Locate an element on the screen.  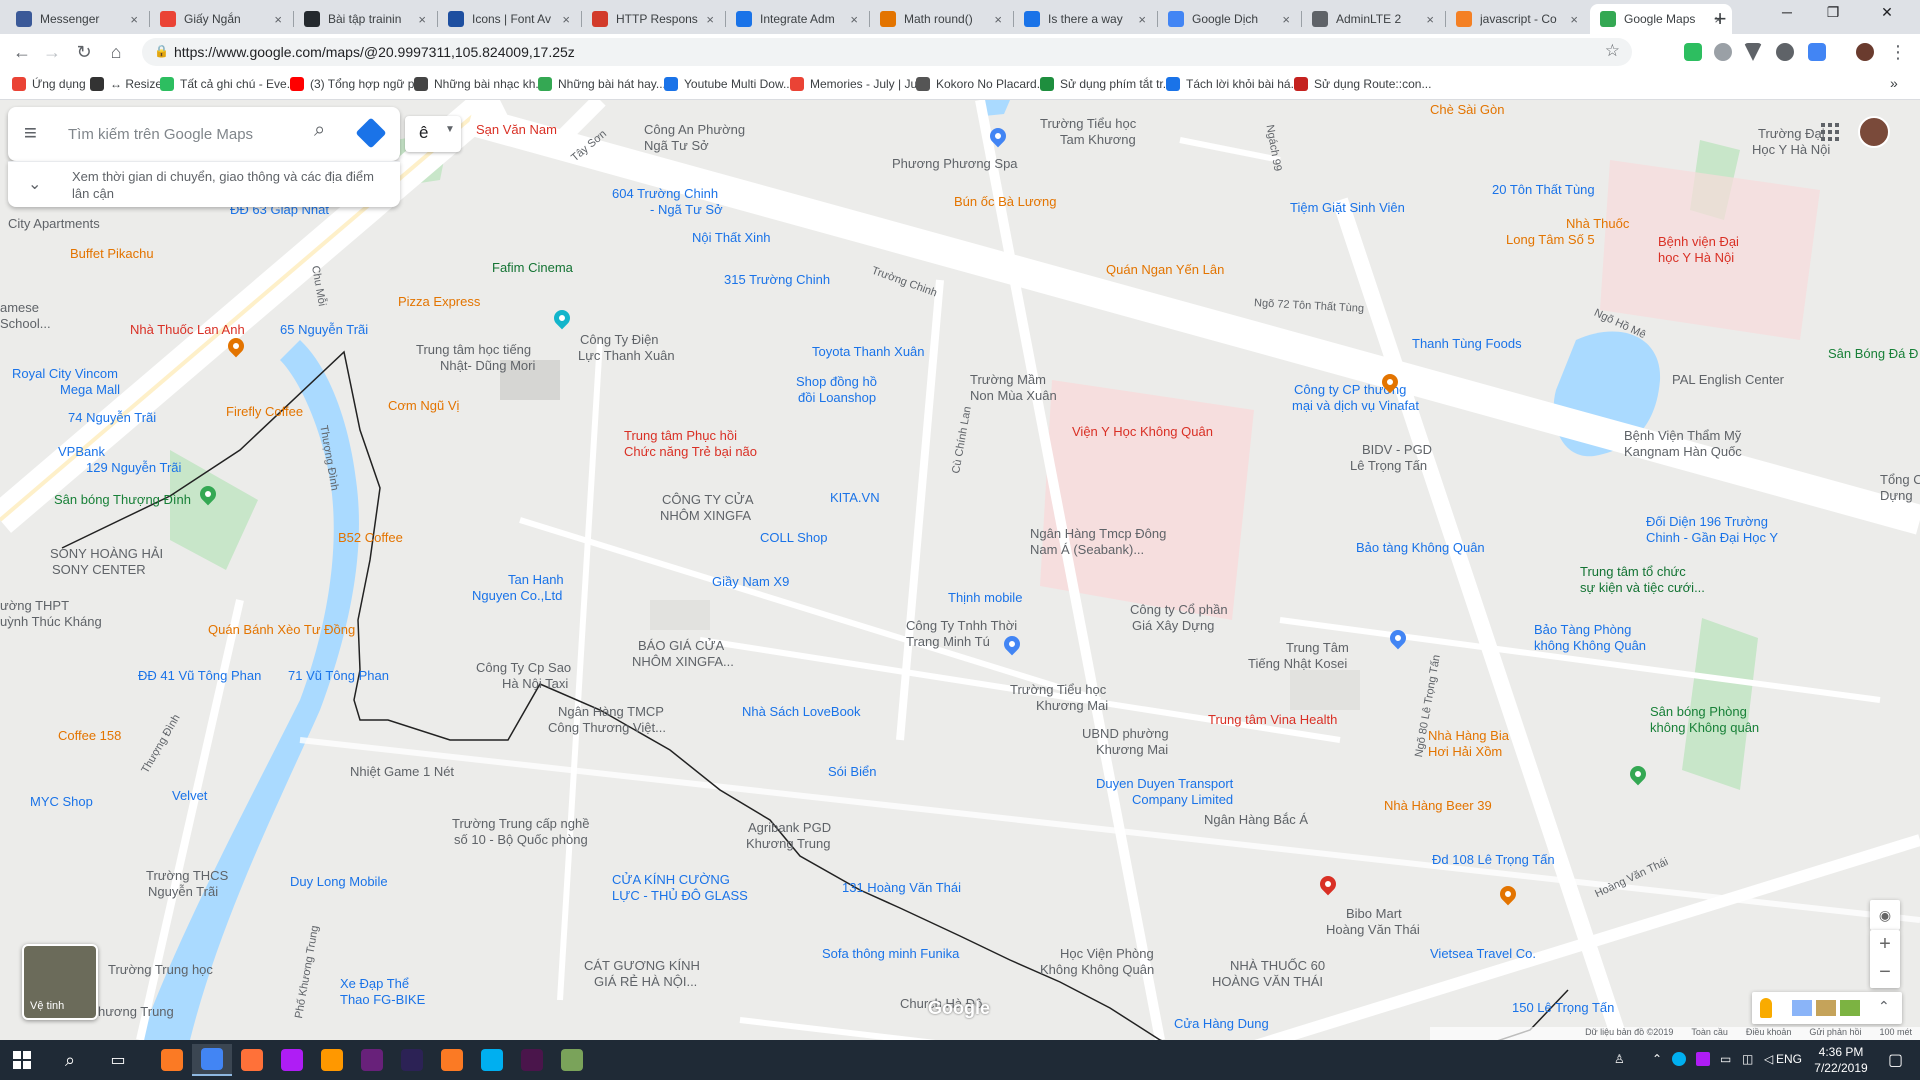
browser-tab: Google Dịch × is located at coordinates (1229, 19).